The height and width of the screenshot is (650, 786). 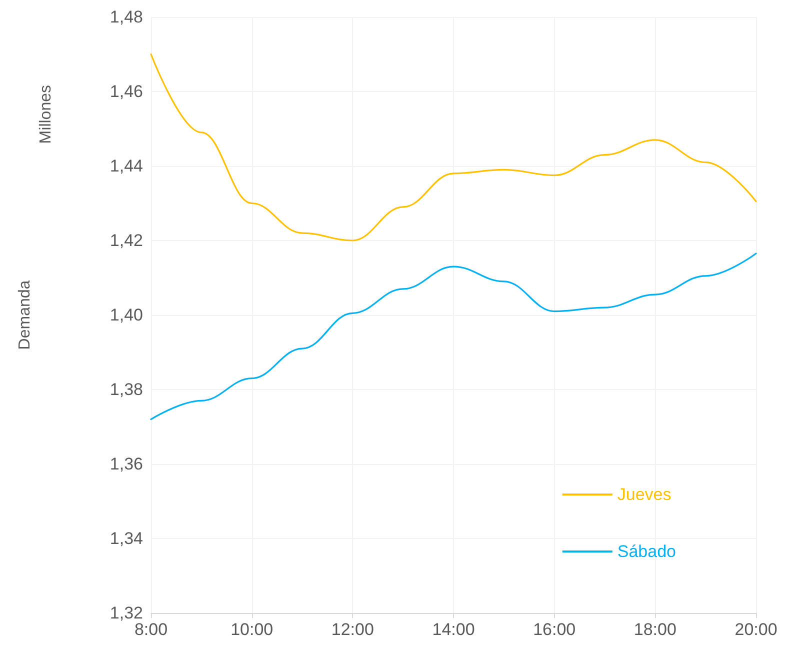 I want to click on y-tick-label: 1,38, so click(x=126, y=389).